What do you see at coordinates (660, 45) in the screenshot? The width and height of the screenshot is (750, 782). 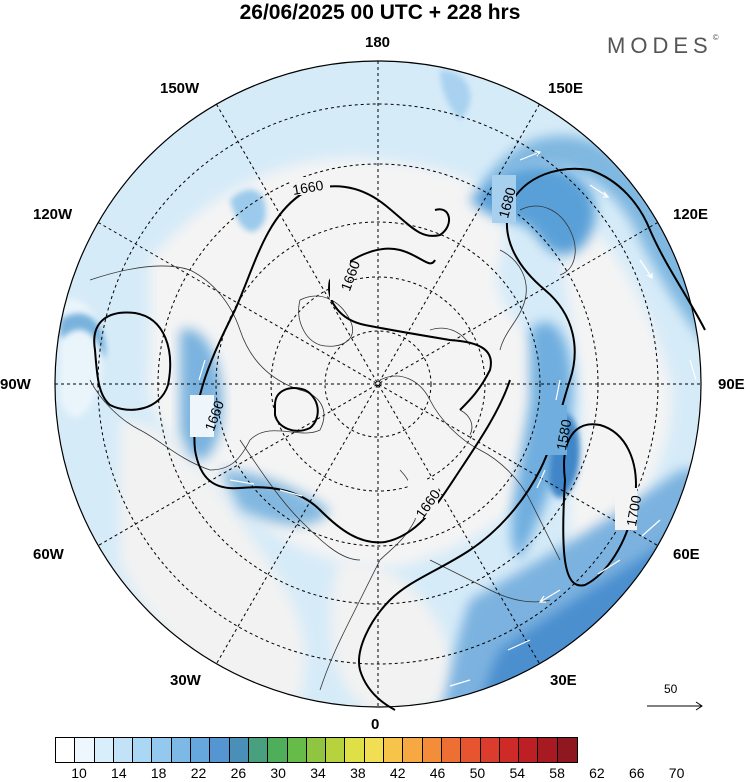 I see `brand-name: MODES` at bounding box center [660, 45].